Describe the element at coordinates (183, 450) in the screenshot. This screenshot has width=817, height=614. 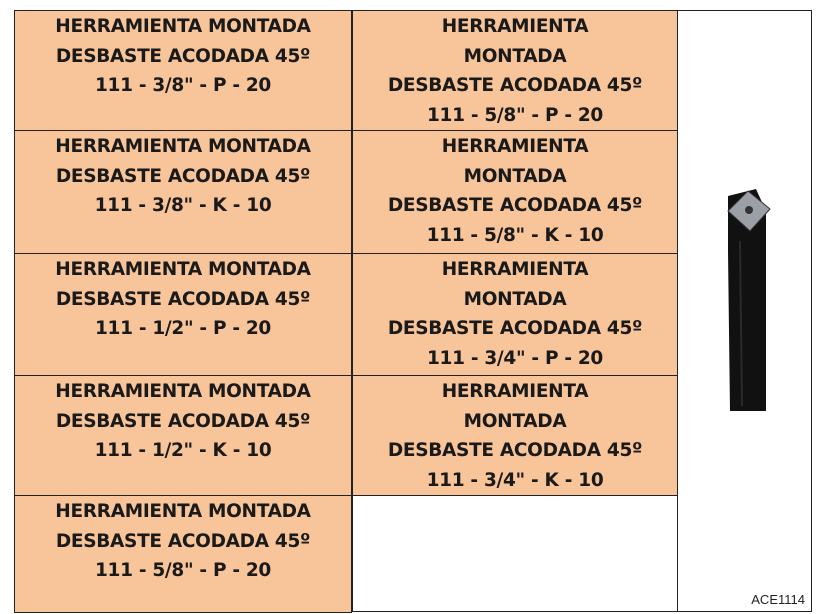
I see `cell-line: 111 - 1/2" - K - 10` at that location.